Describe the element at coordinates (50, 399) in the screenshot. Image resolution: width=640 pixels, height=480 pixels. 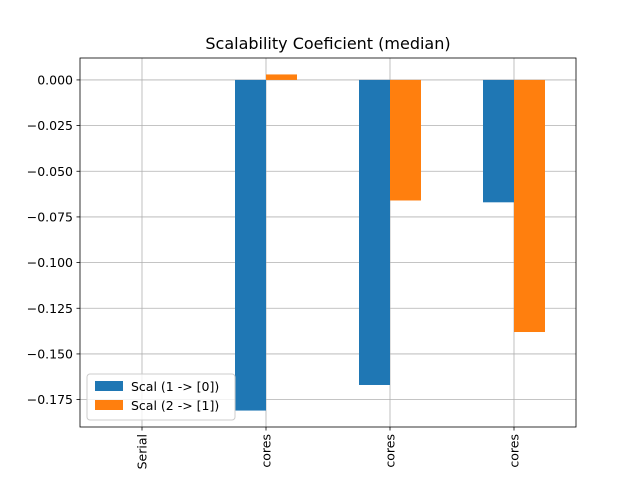
I see `y-tick-label: −0.175` at that location.